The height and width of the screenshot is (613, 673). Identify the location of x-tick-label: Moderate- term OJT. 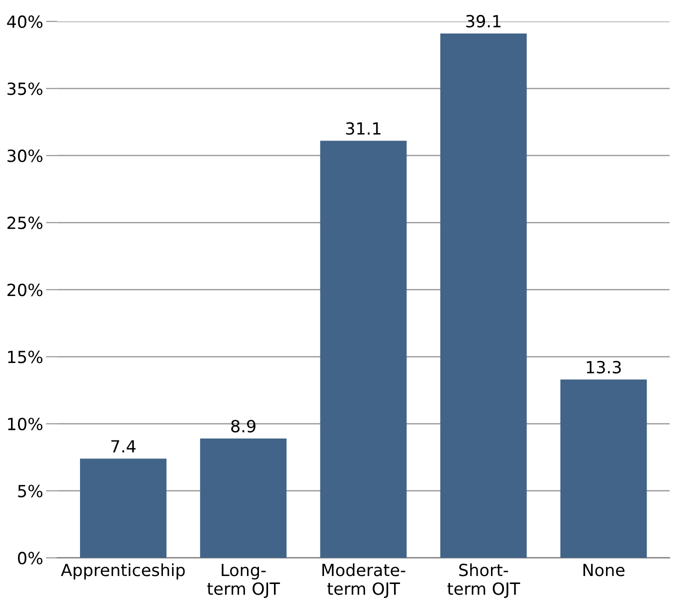
(364, 580).